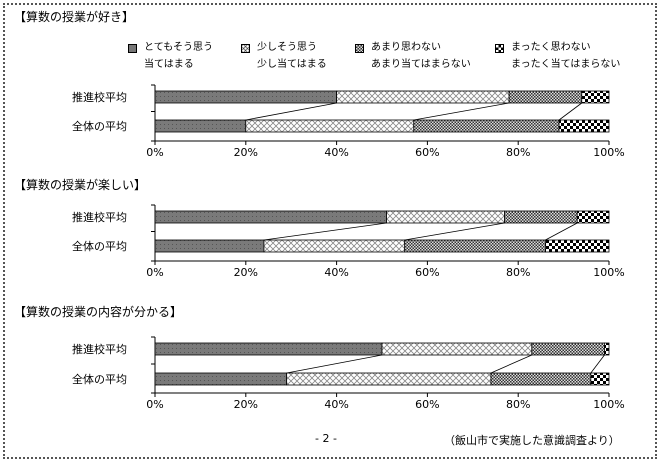 The width and height of the screenshot is (664, 466). Describe the element at coordinates (292, 64) in the screenshot. I see `legend-label: 少し当てはまる` at that location.